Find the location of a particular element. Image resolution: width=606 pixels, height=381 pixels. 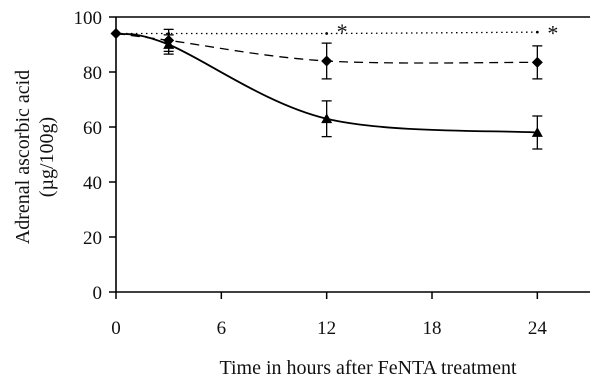

y-tick-label: 0 is located at coordinates (98, 293).